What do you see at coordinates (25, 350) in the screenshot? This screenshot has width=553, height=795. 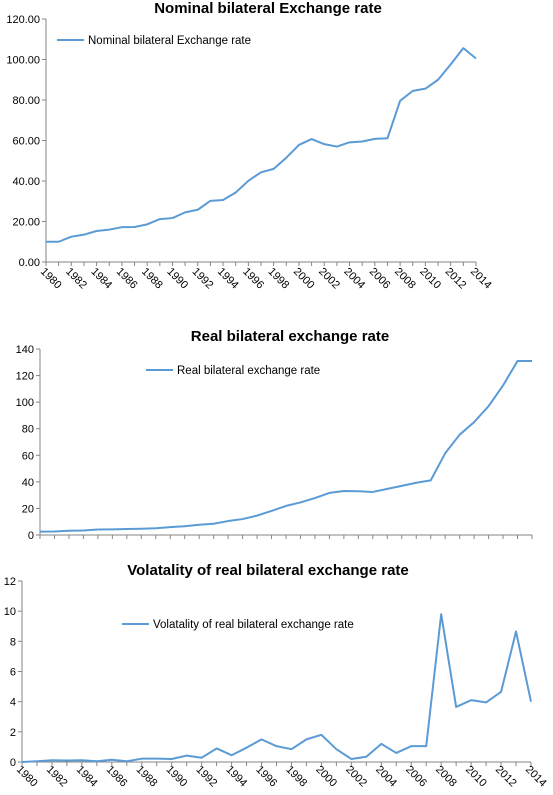 I see `y-tick-label: 140` at bounding box center [25, 350].